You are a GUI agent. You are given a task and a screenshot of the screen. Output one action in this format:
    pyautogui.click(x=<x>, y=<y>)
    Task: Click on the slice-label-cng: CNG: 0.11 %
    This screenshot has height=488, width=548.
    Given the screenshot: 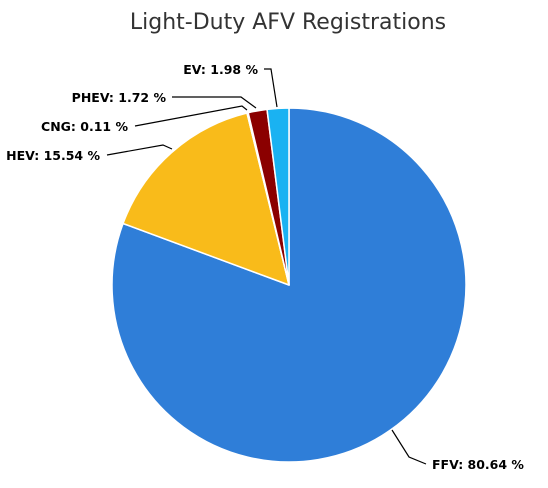 What is the action you would take?
    pyautogui.click(x=84, y=126)
    